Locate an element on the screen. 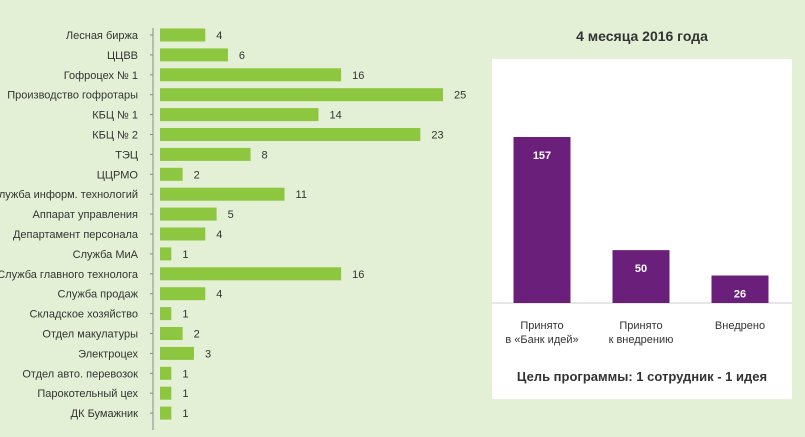  category-label: Внедрено is located at coordinates (740, 326).